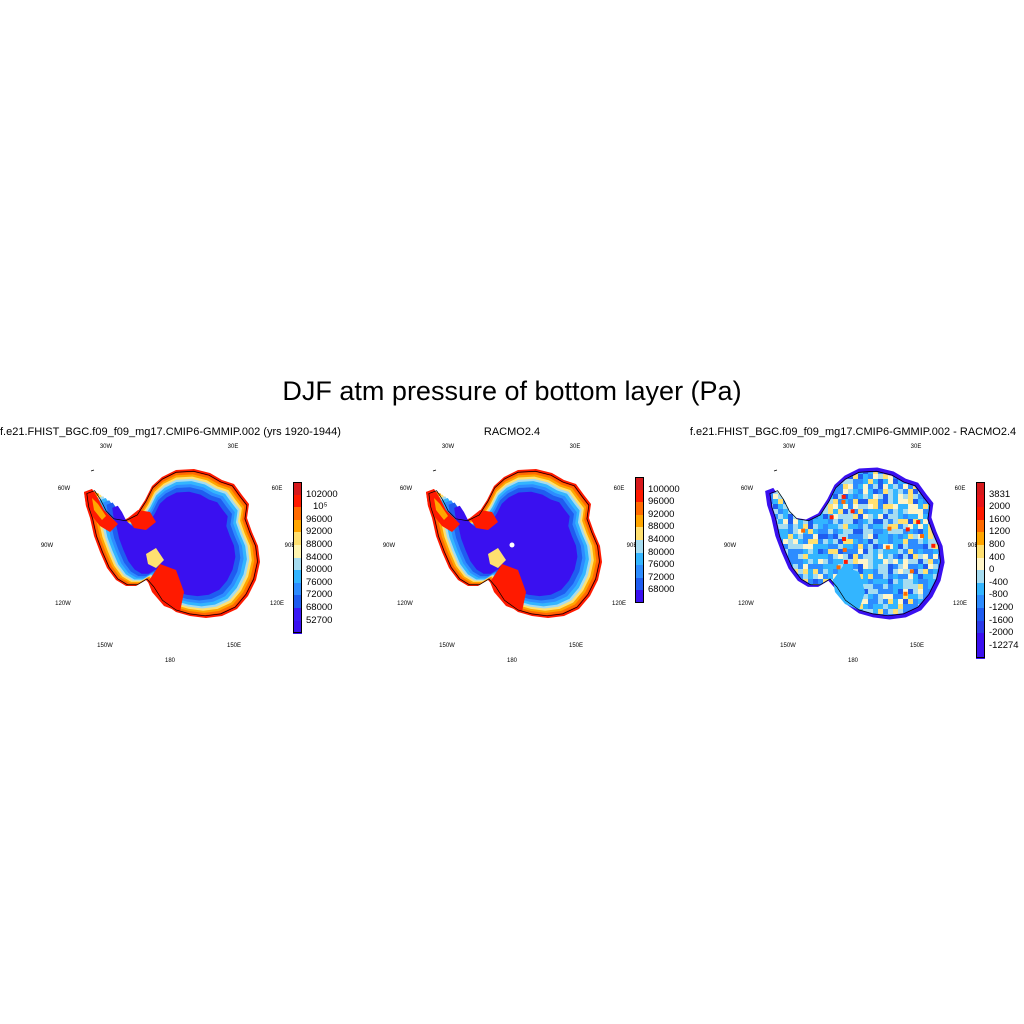 This screenshot has height=1024, width=1024. I want to click on colorbar-label: 1600, so click(1000, 519).